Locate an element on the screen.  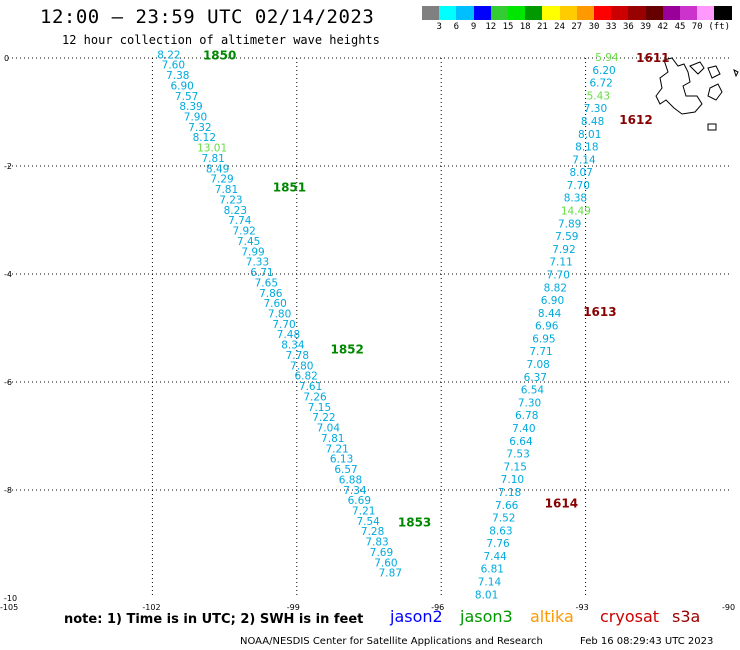
y-tick-label: -6 is located at coordinates (8, 382).